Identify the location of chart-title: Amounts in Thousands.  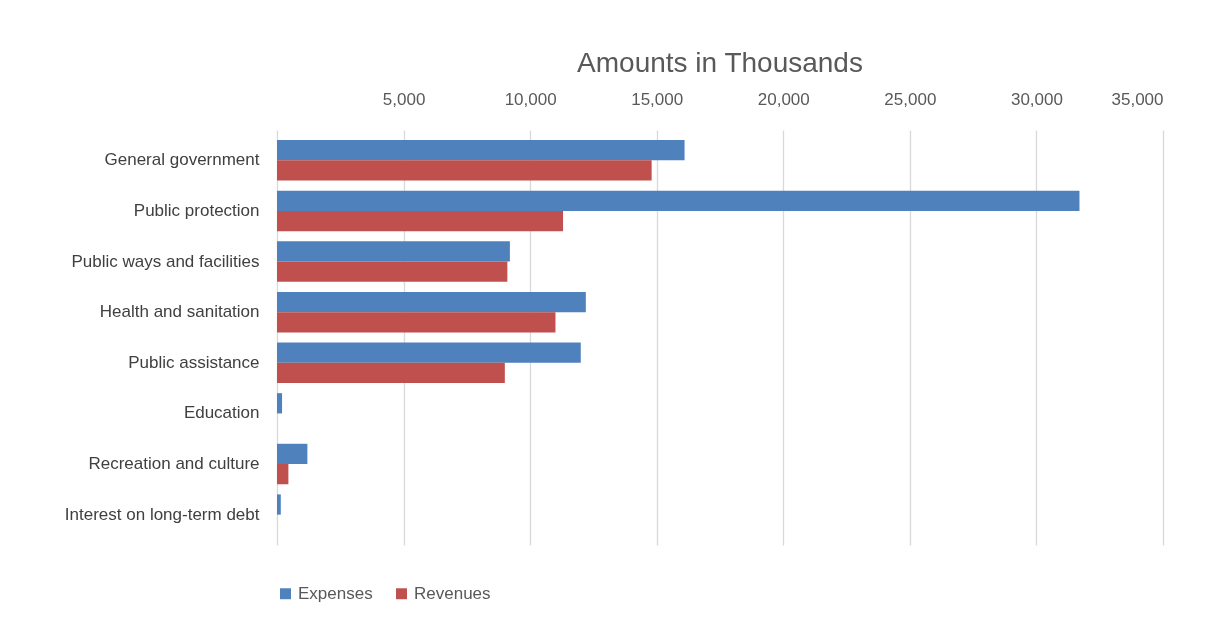
(720, 62).